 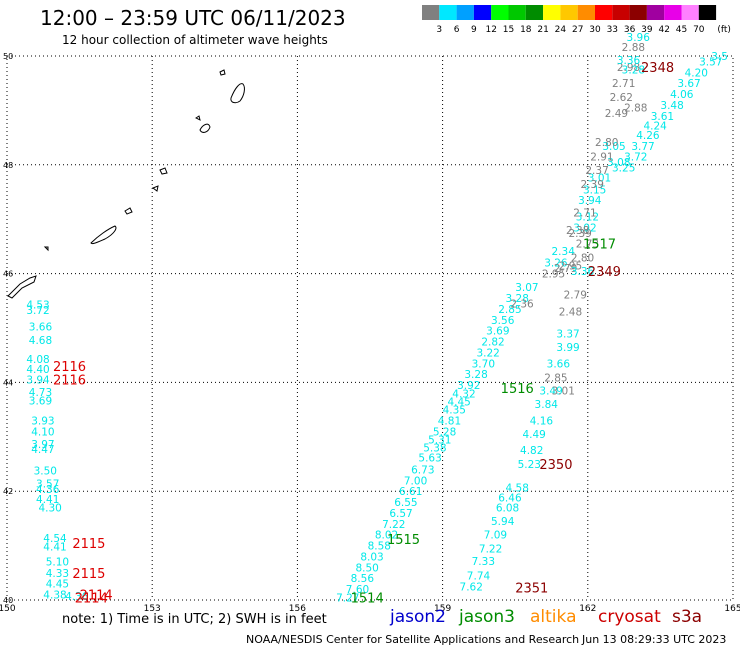 What do you see at coordinates (542, 421) in the screenshot?
I see `wave-height-value: 4.16` at bounding box center [542, 421].